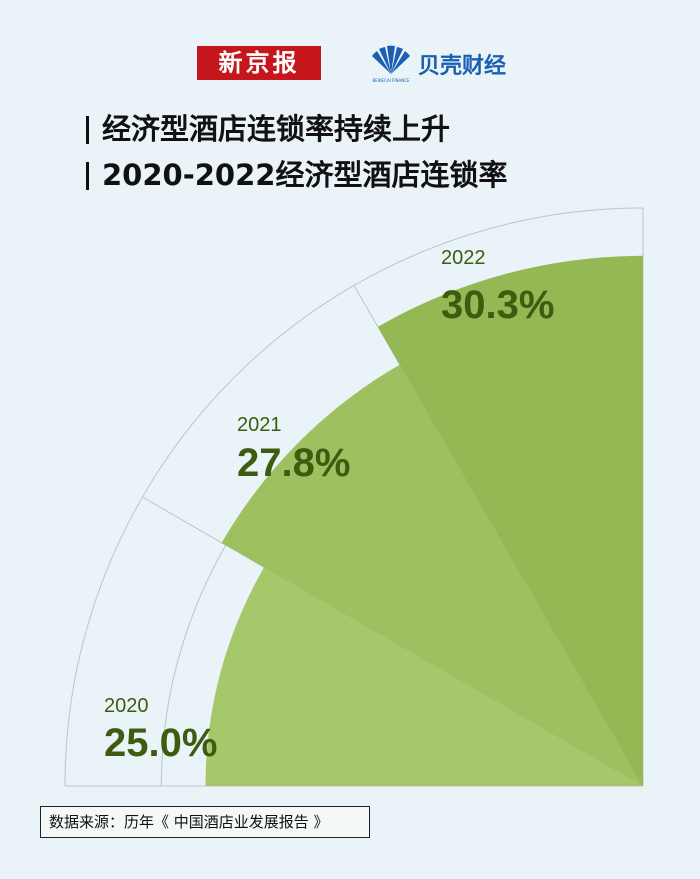  I want to click on year-label-2021: 2021, so click(259, 425).